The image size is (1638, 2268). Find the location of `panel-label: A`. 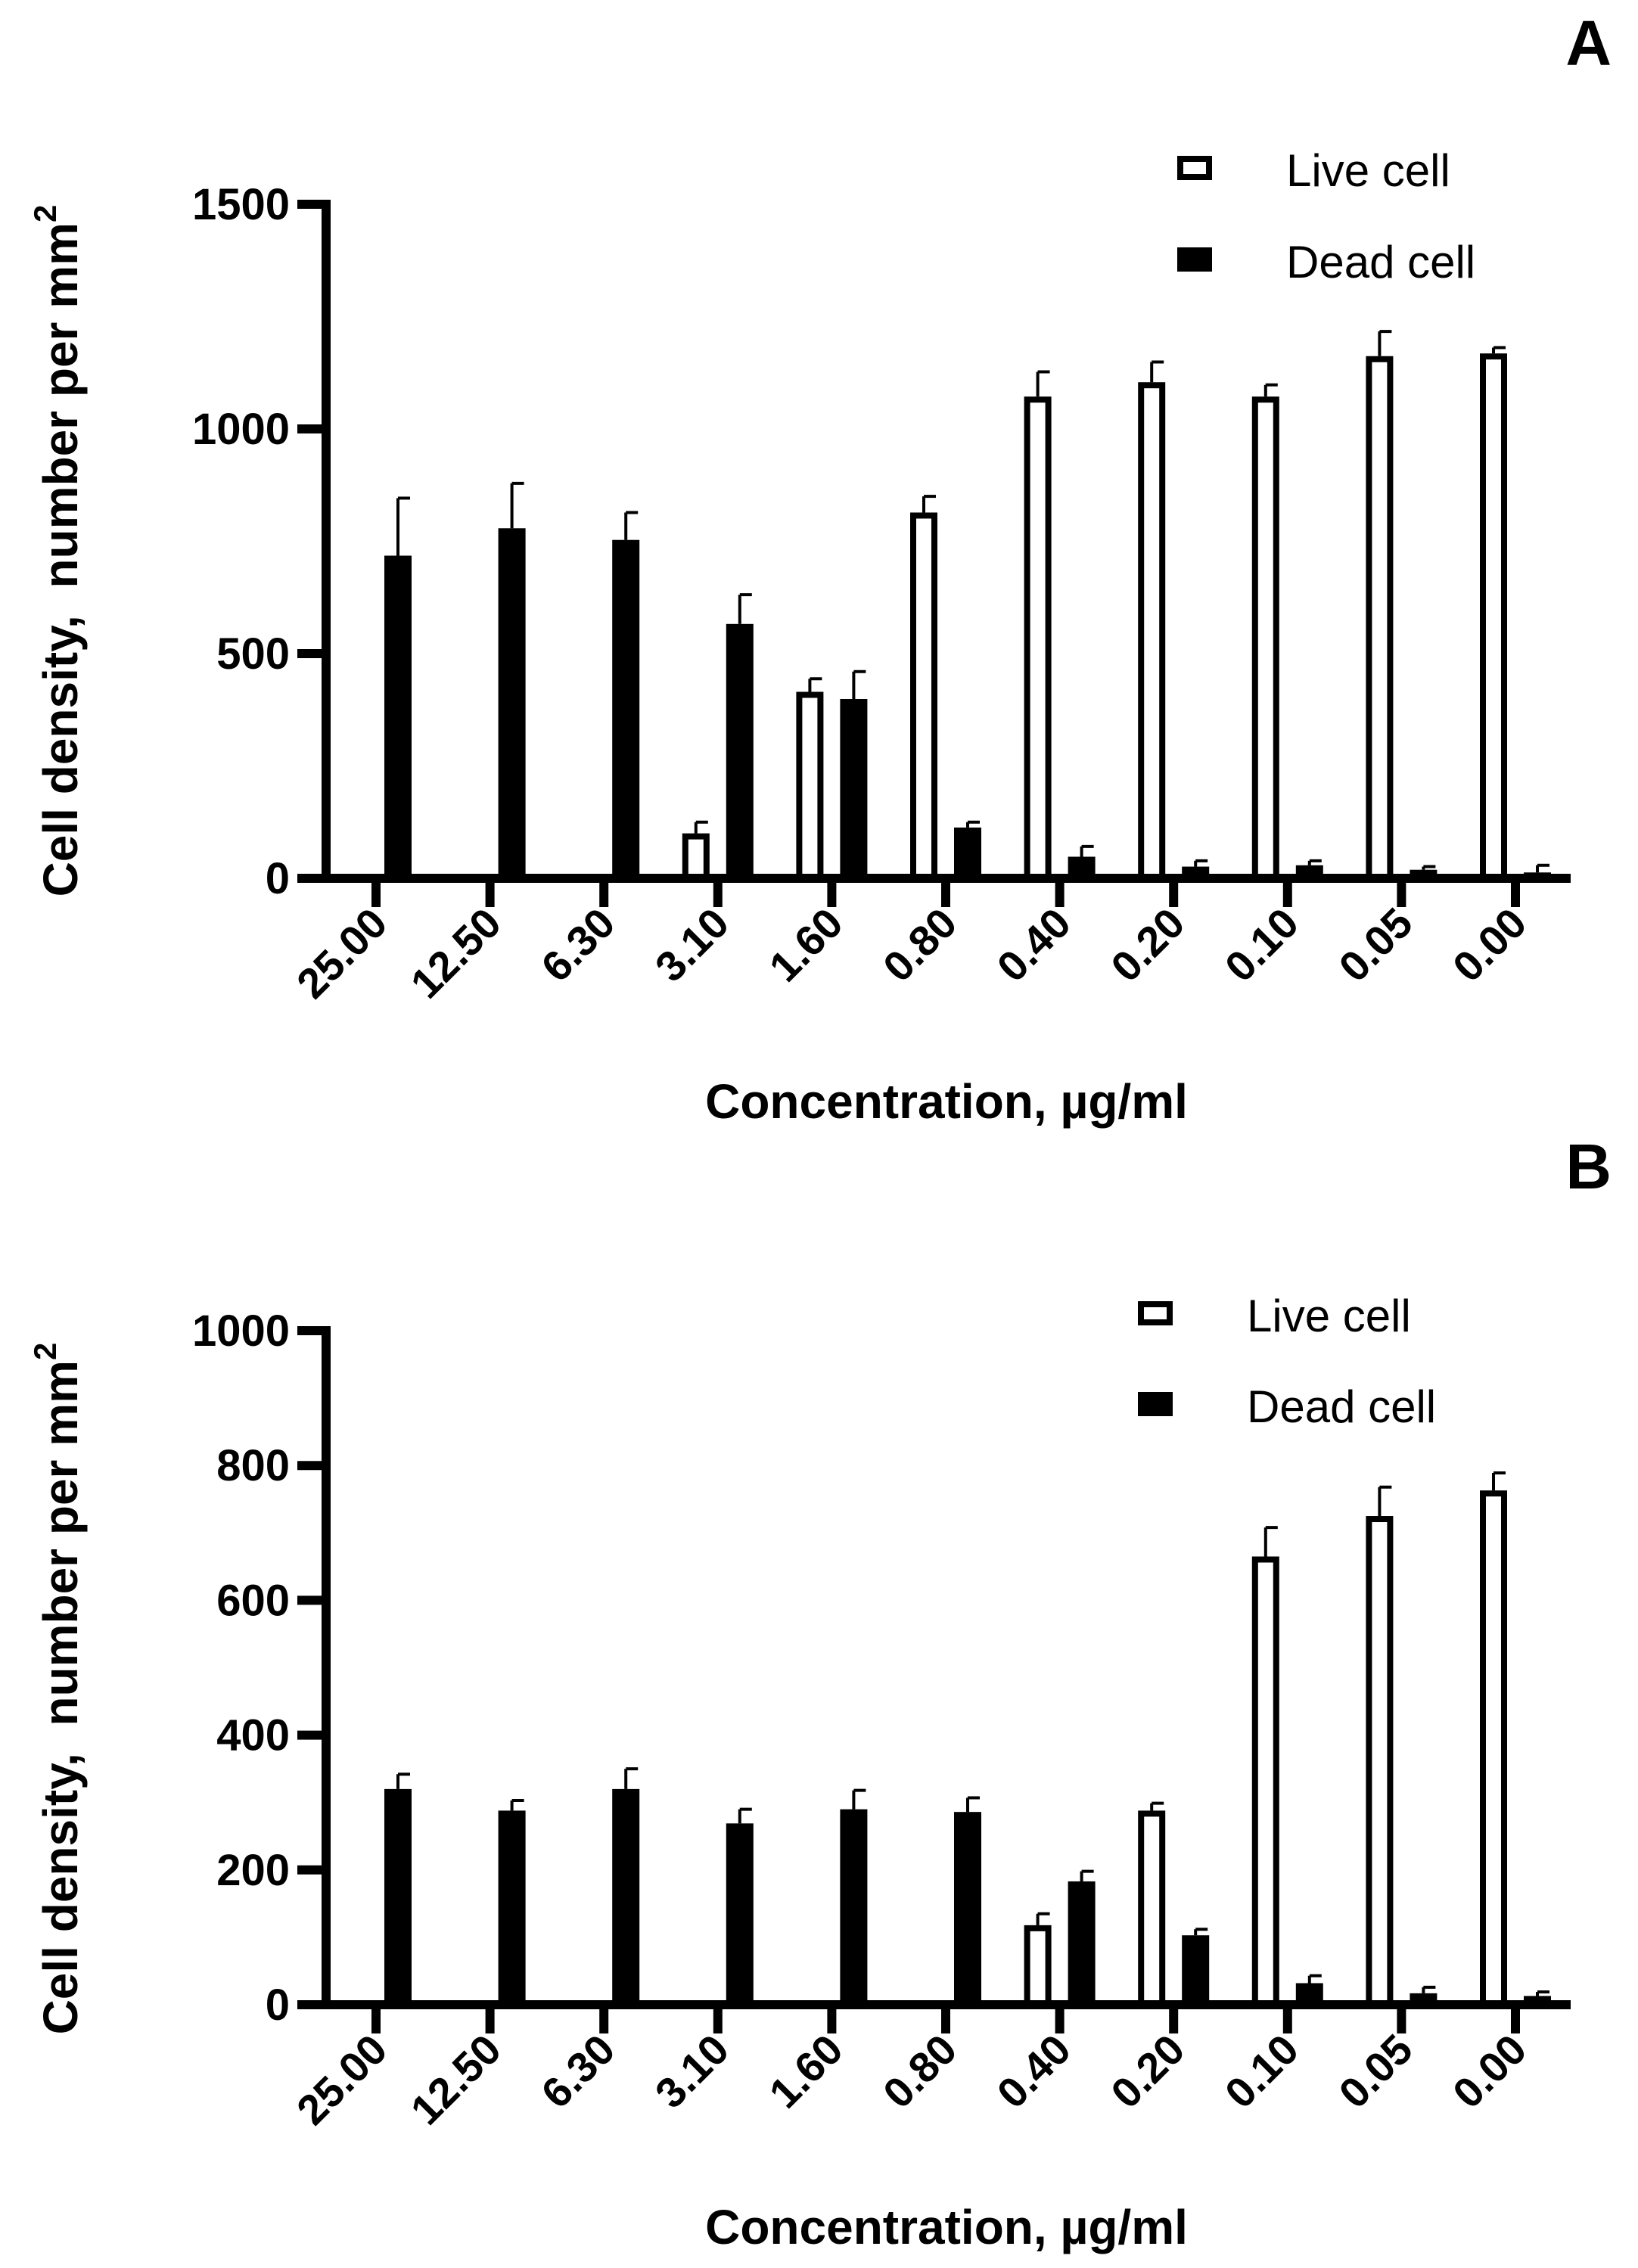

panel-label: A is located at coordinates (1588, 44).